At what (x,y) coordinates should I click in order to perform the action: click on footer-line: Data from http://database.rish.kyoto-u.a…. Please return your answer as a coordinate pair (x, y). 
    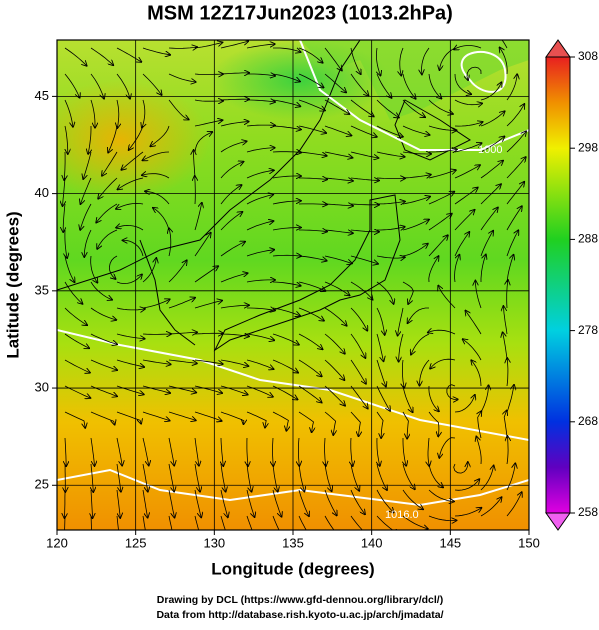
    Looking at the image, I should click on (299, 615).